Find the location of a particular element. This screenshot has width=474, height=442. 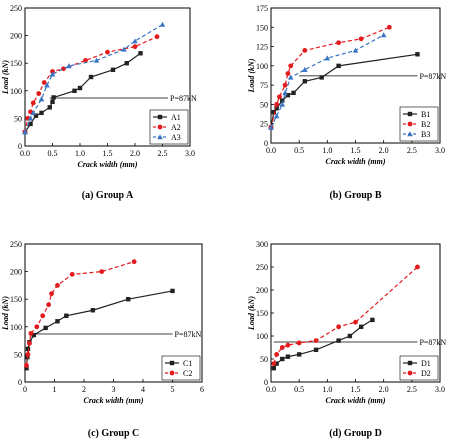

legend-label-d1: D1 is located at coordinates (426, 363).